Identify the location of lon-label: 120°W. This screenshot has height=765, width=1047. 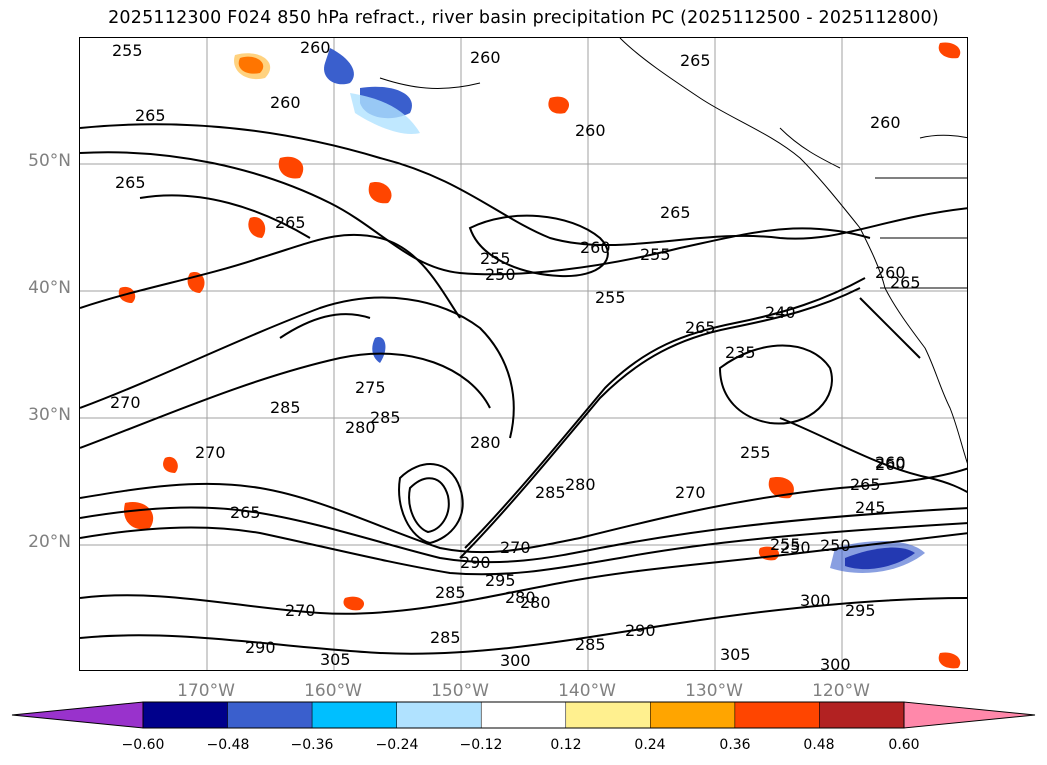
(841, 691).